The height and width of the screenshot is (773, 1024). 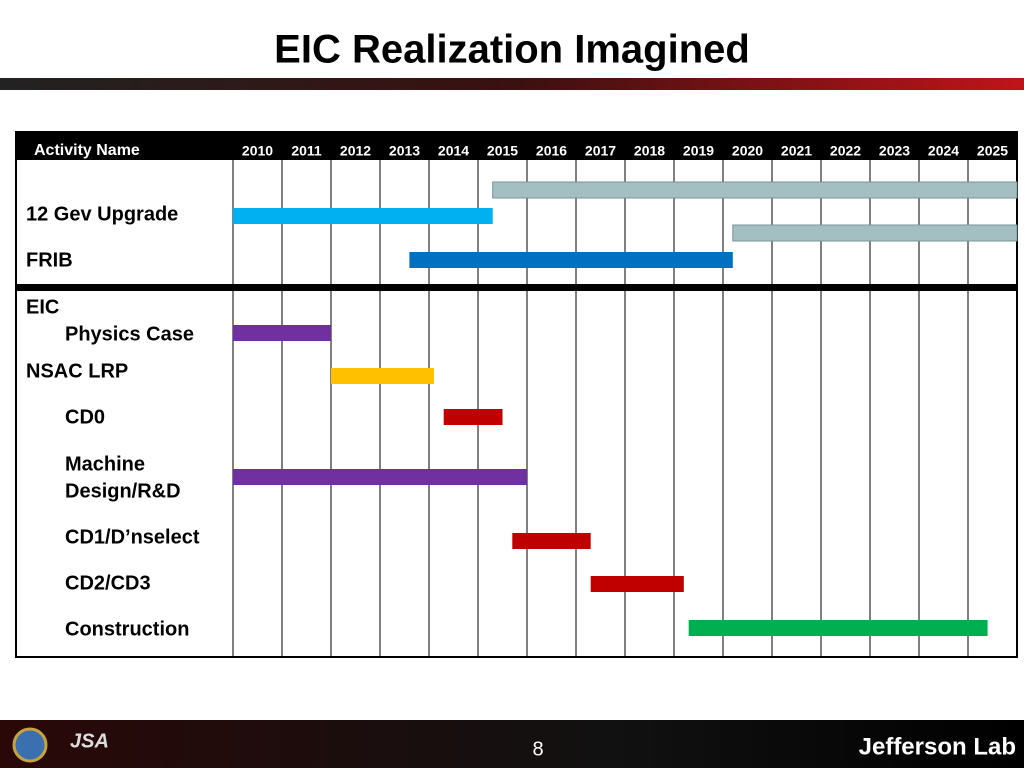 I want to click on x-tick-label: 2018, so click(x=649, y=151).